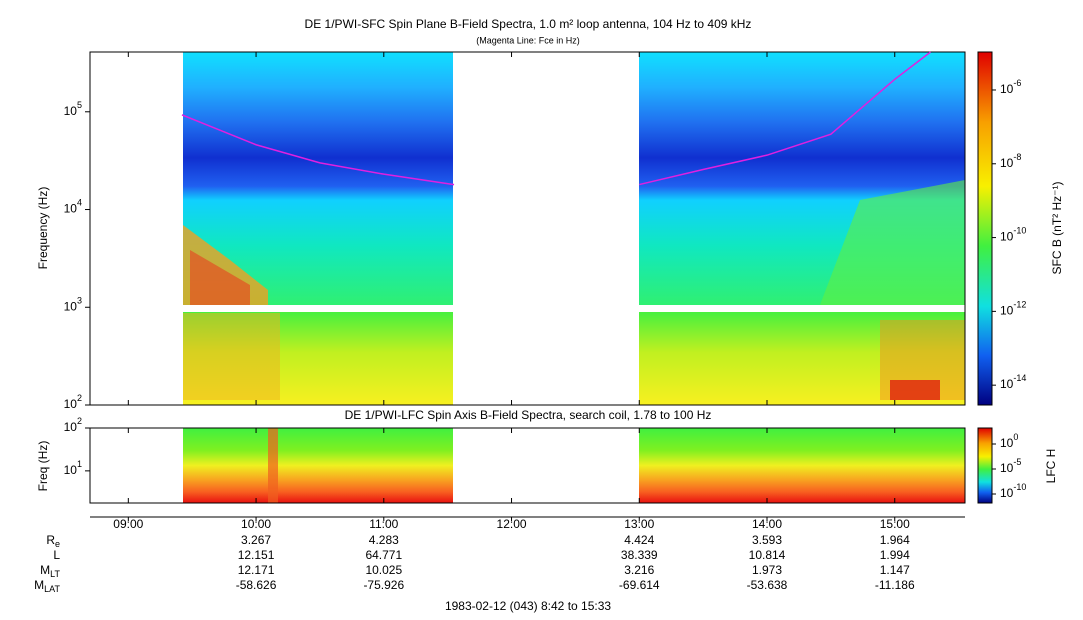 The image size is (1083, 620). Describe the element at coordinates (50, 571) in the screenshot. I see `ephemeris-label: MLT` at that location.